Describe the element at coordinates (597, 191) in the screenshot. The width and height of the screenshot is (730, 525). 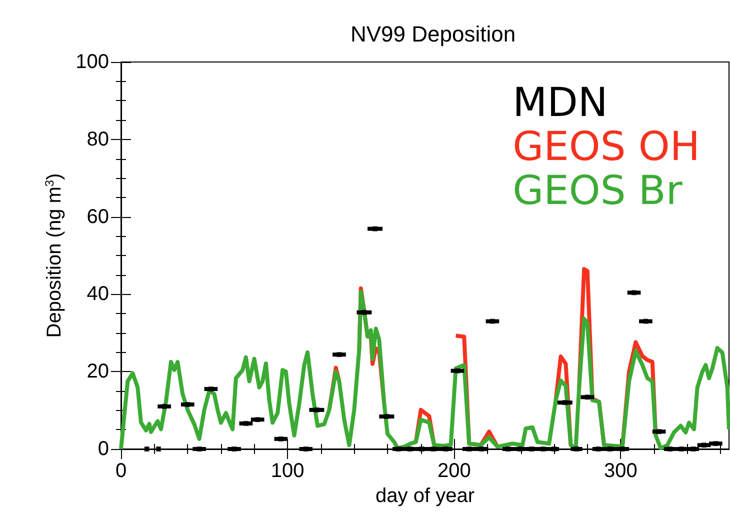
I see `text: GEOS Br` at that location.